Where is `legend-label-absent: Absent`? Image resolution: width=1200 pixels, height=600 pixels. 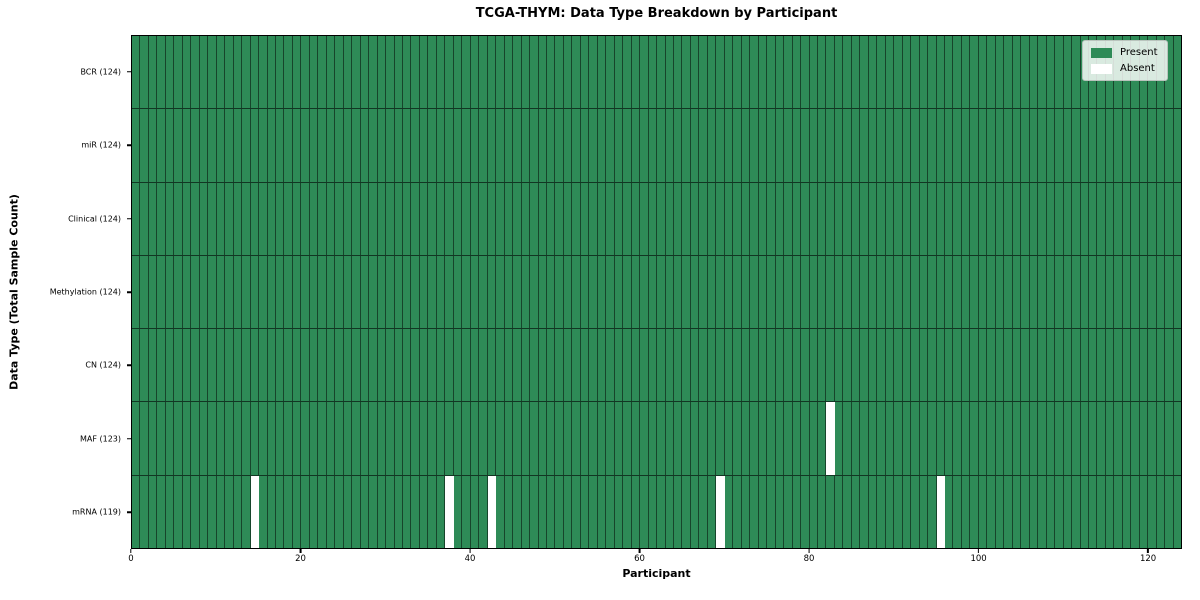 legend-label-absent: Absent is located at coordinates (1137, 68).